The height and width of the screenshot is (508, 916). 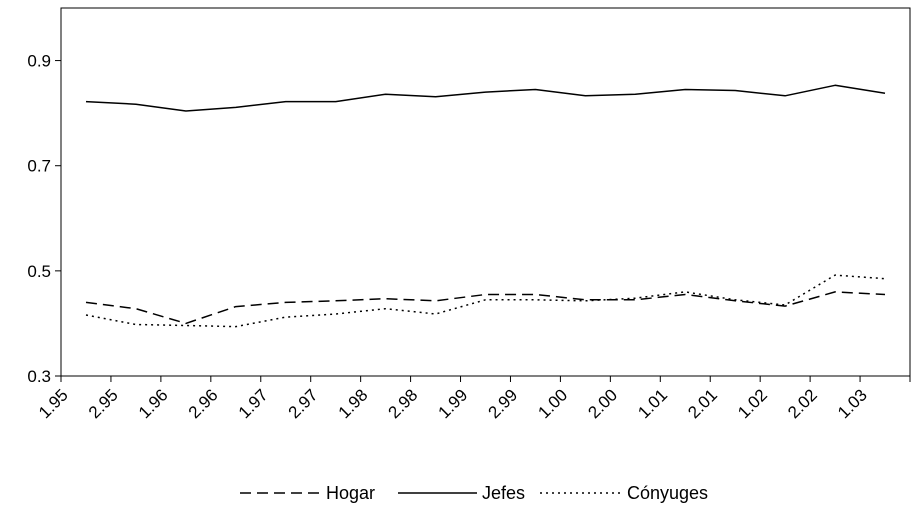 I want to click on legend-label: Hogar, so click(x=350, y=493).